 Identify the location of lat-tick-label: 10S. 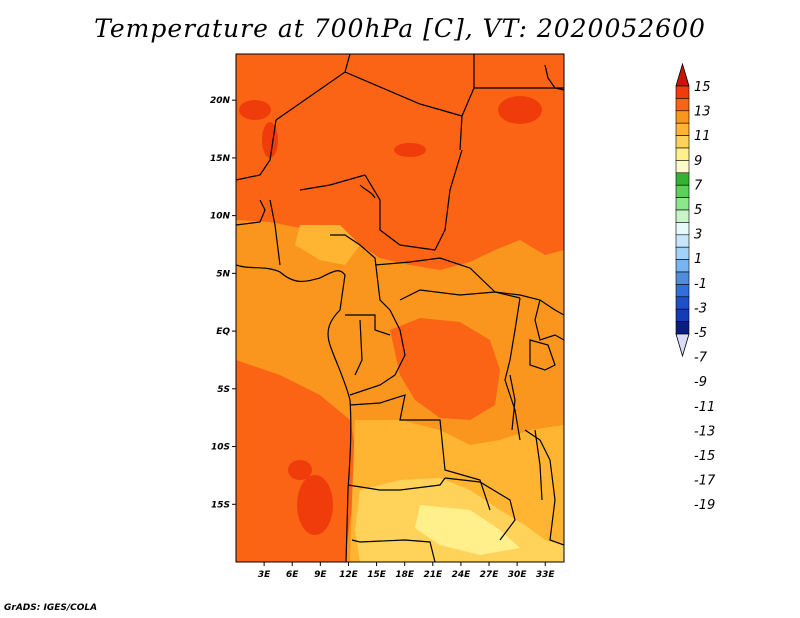
(220, 448).